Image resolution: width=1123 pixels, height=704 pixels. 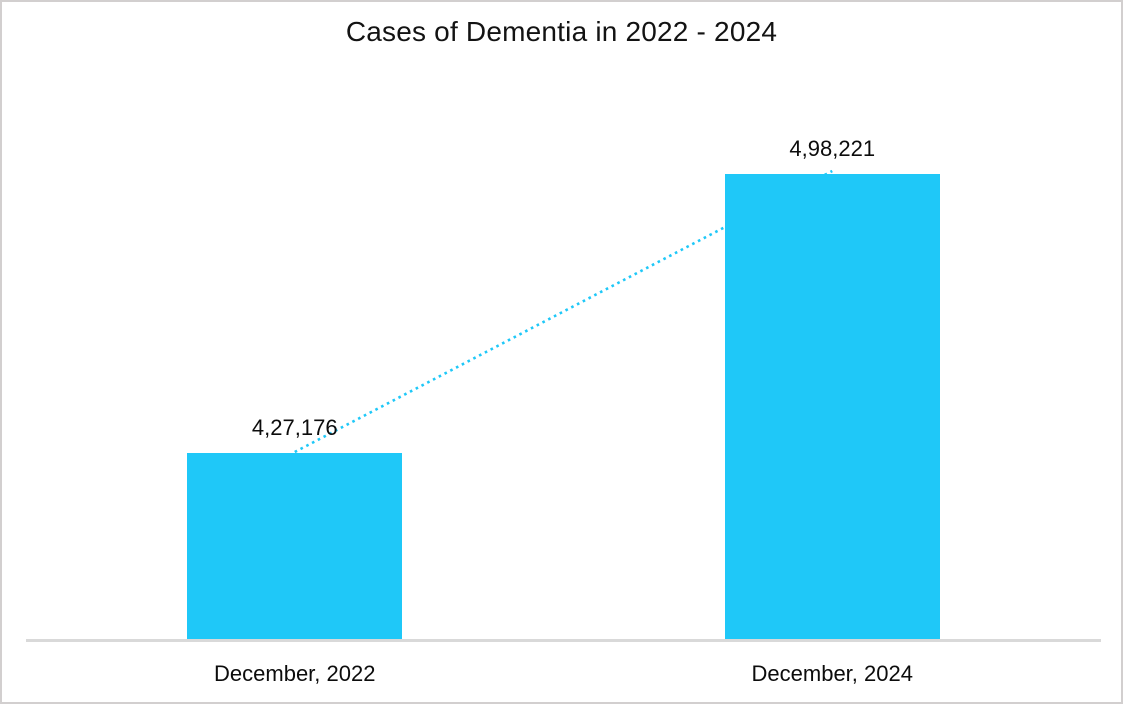 What do you see at coordinates (294, 427) in the screenshot?
I see `data-label-December, 2022: 4,27,176` at bounding box center [294, 427].